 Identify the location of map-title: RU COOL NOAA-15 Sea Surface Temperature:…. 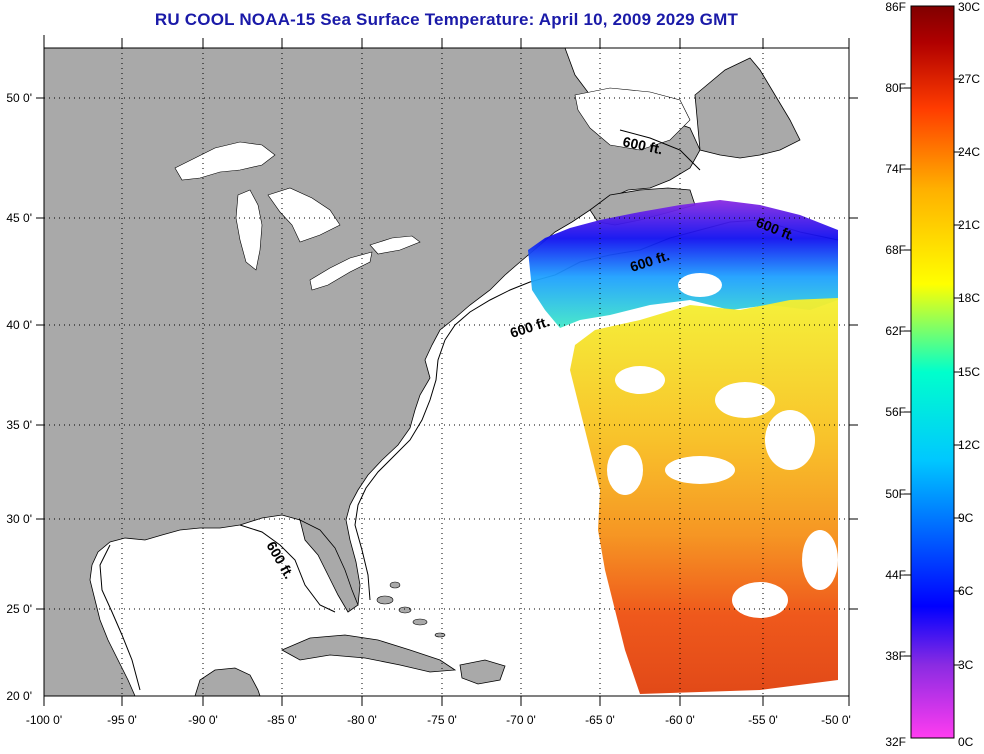
(446, 19).